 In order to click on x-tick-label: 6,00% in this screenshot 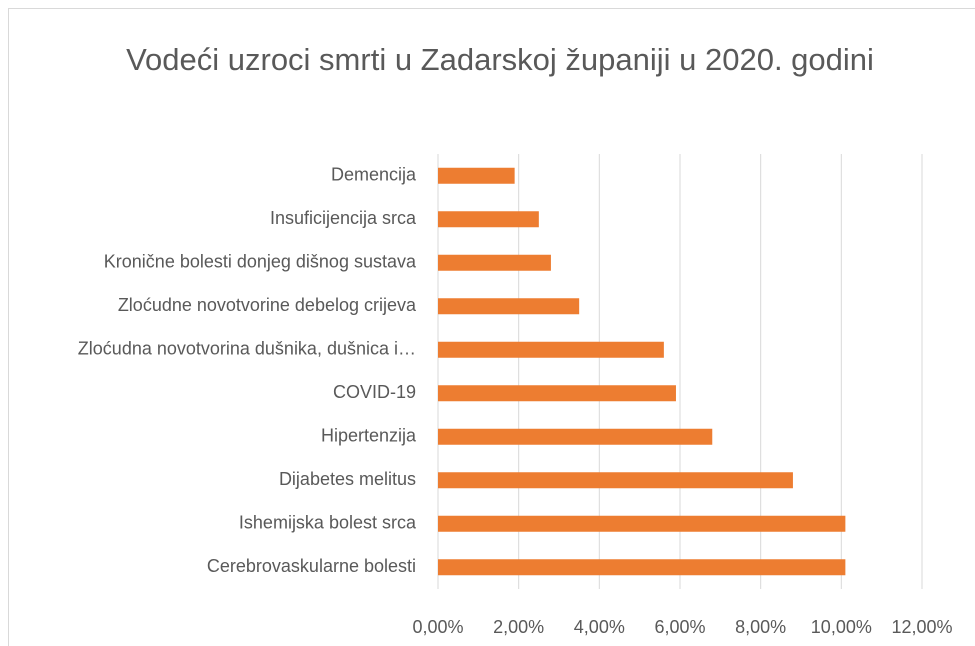, I will do `click(679, 627)`.